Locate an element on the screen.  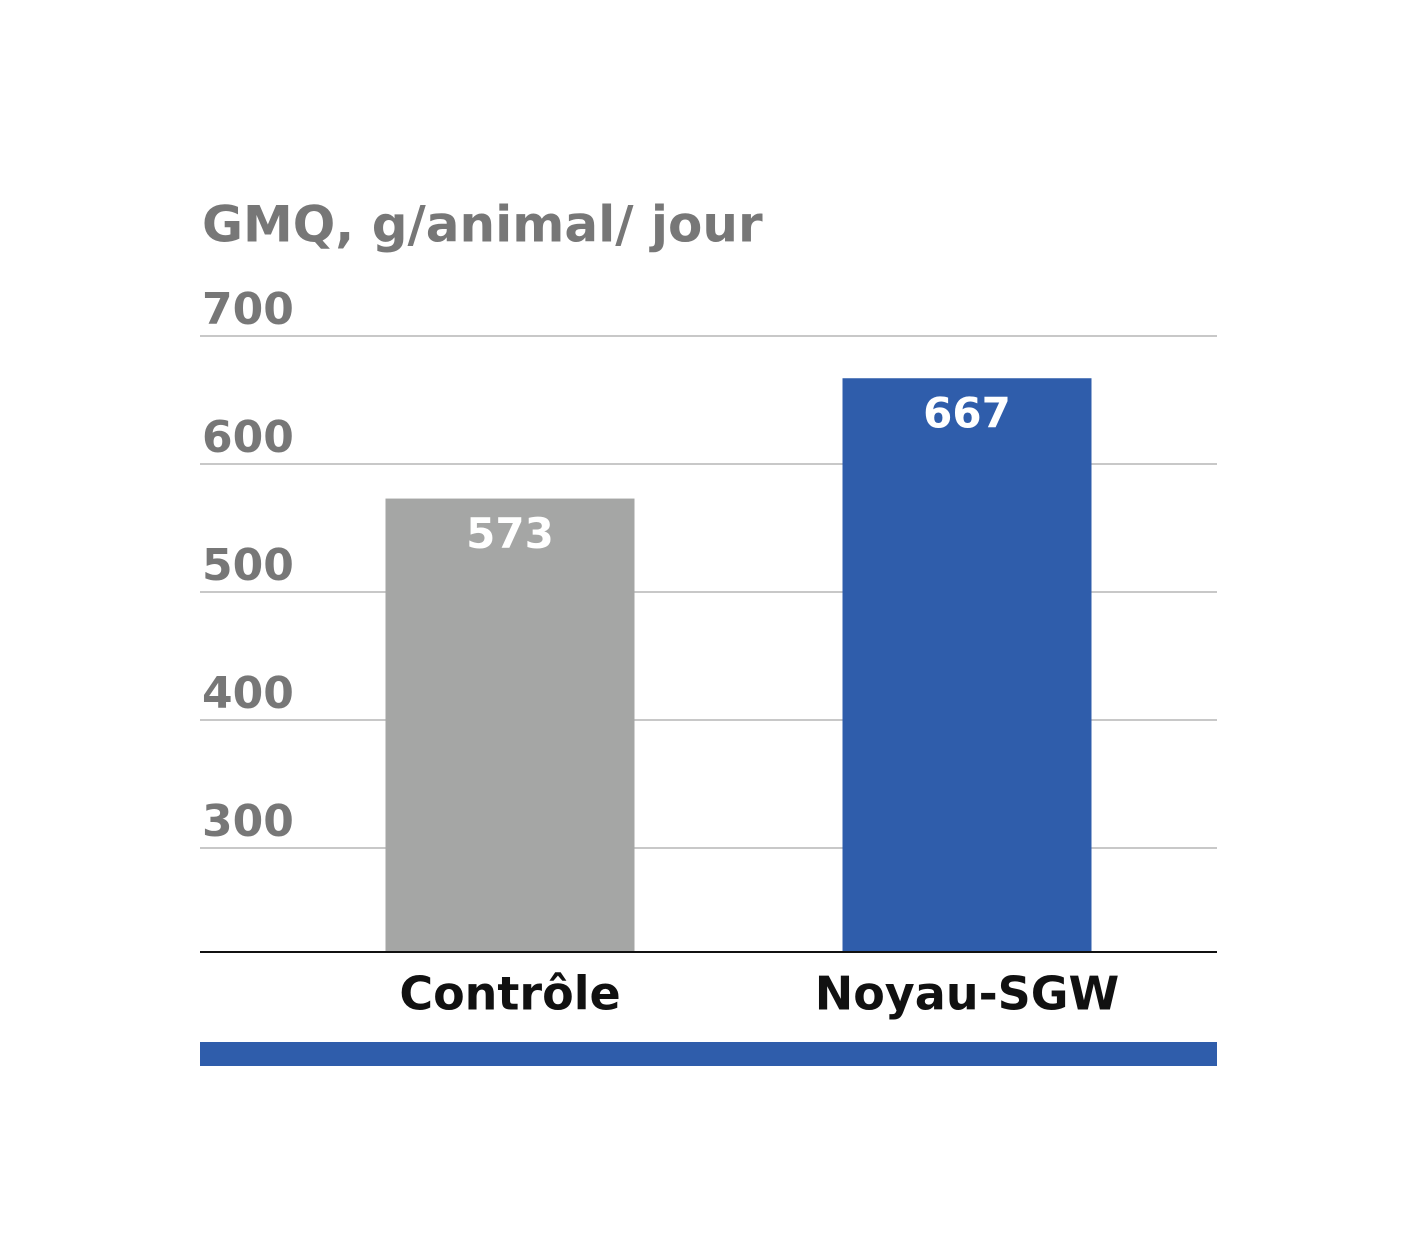
footer-band is located at coordinates (708, 1054).